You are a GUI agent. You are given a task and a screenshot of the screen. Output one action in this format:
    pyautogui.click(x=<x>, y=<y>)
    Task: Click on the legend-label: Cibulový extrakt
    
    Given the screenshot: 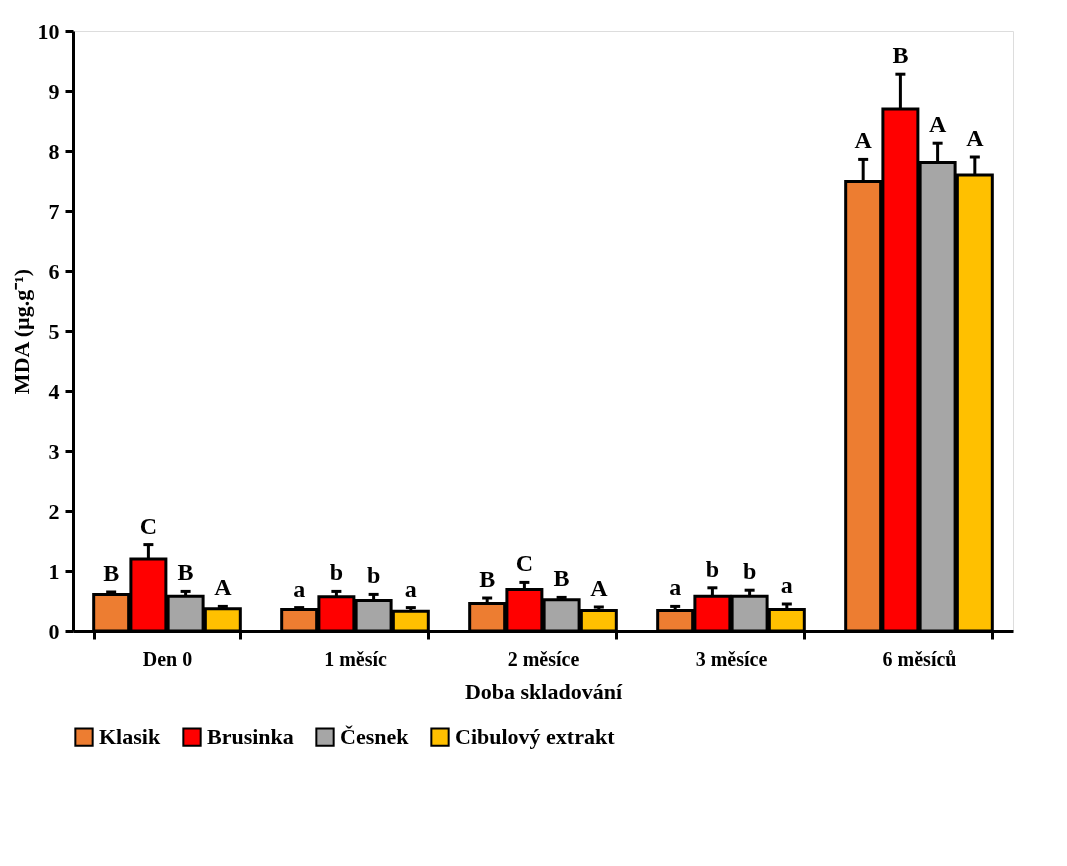 What is the action you would take?
    pyautogui.click(x=535, y=737)
    